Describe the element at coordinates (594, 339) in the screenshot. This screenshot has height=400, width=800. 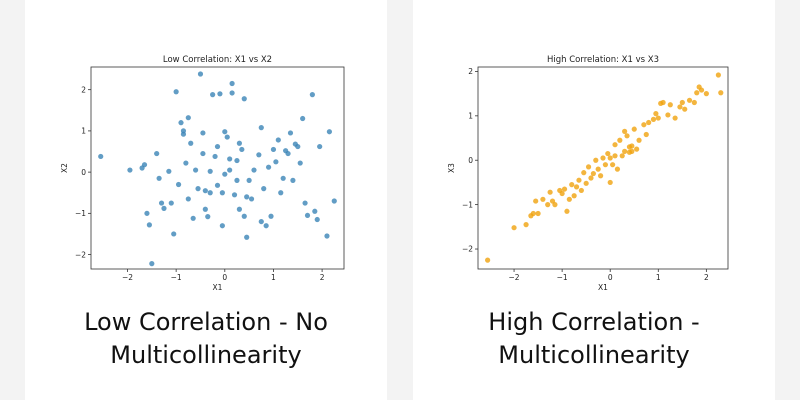
I see `panel-caption: High Correlation - Multicollinearity` at that location.